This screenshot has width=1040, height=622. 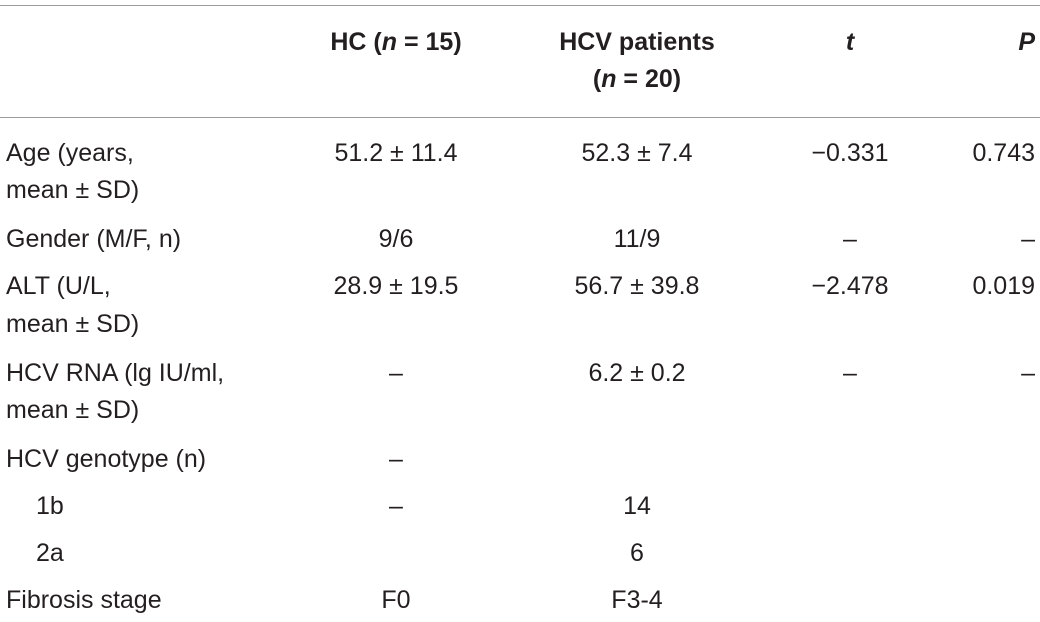 What do you see at coordinates (597, 79) in the screenshot?
I see `header-hcv-prefix: (` at bounding box center [597, 79].